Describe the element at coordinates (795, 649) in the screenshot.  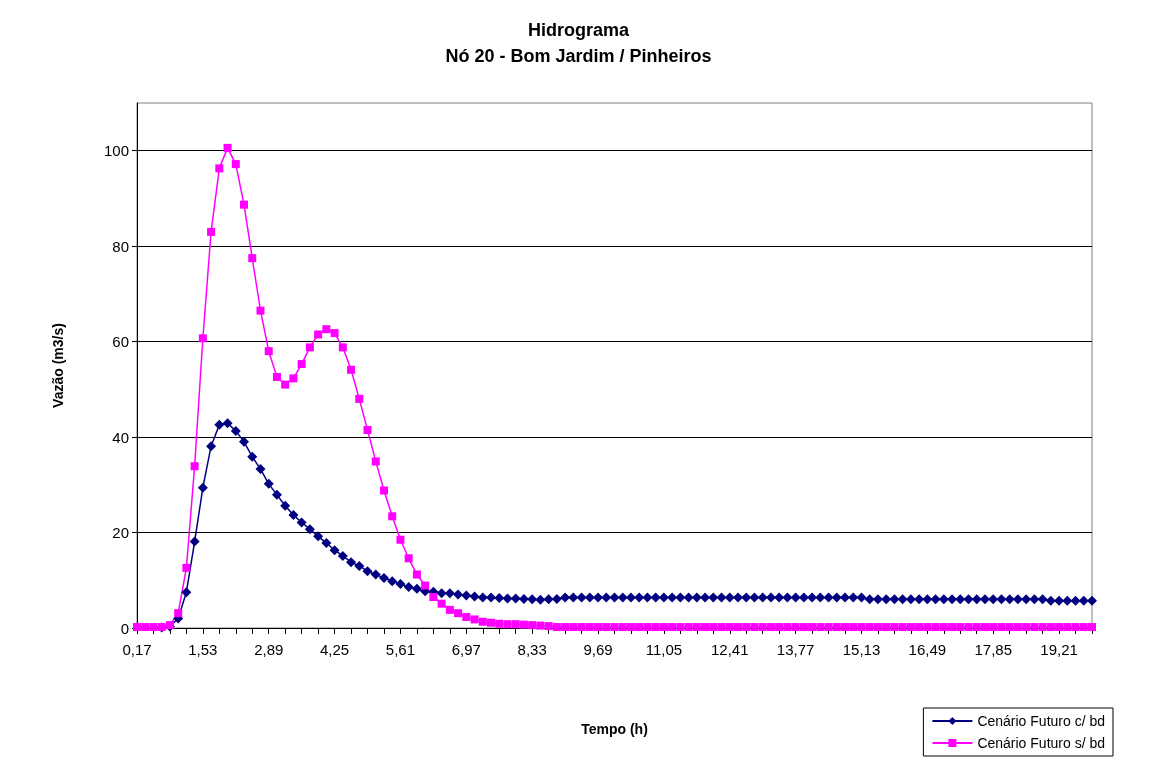
I see `x-tick-label: 13,77` at that location.